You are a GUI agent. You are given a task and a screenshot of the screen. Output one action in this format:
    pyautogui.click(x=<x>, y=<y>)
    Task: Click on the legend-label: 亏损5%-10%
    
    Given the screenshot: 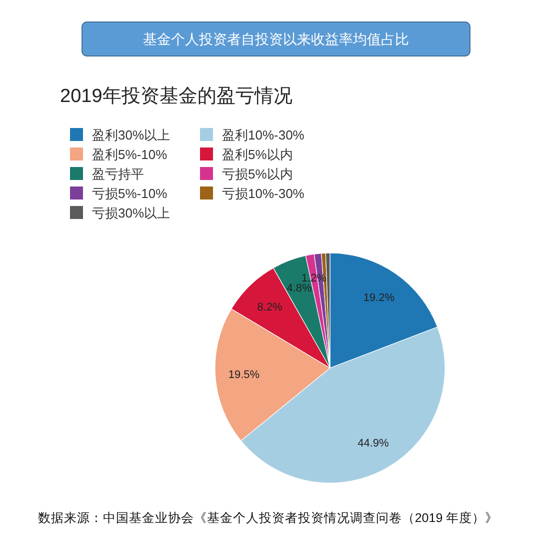 What is the action you would take?
    pyautogui.click(x=130, y=193)
    